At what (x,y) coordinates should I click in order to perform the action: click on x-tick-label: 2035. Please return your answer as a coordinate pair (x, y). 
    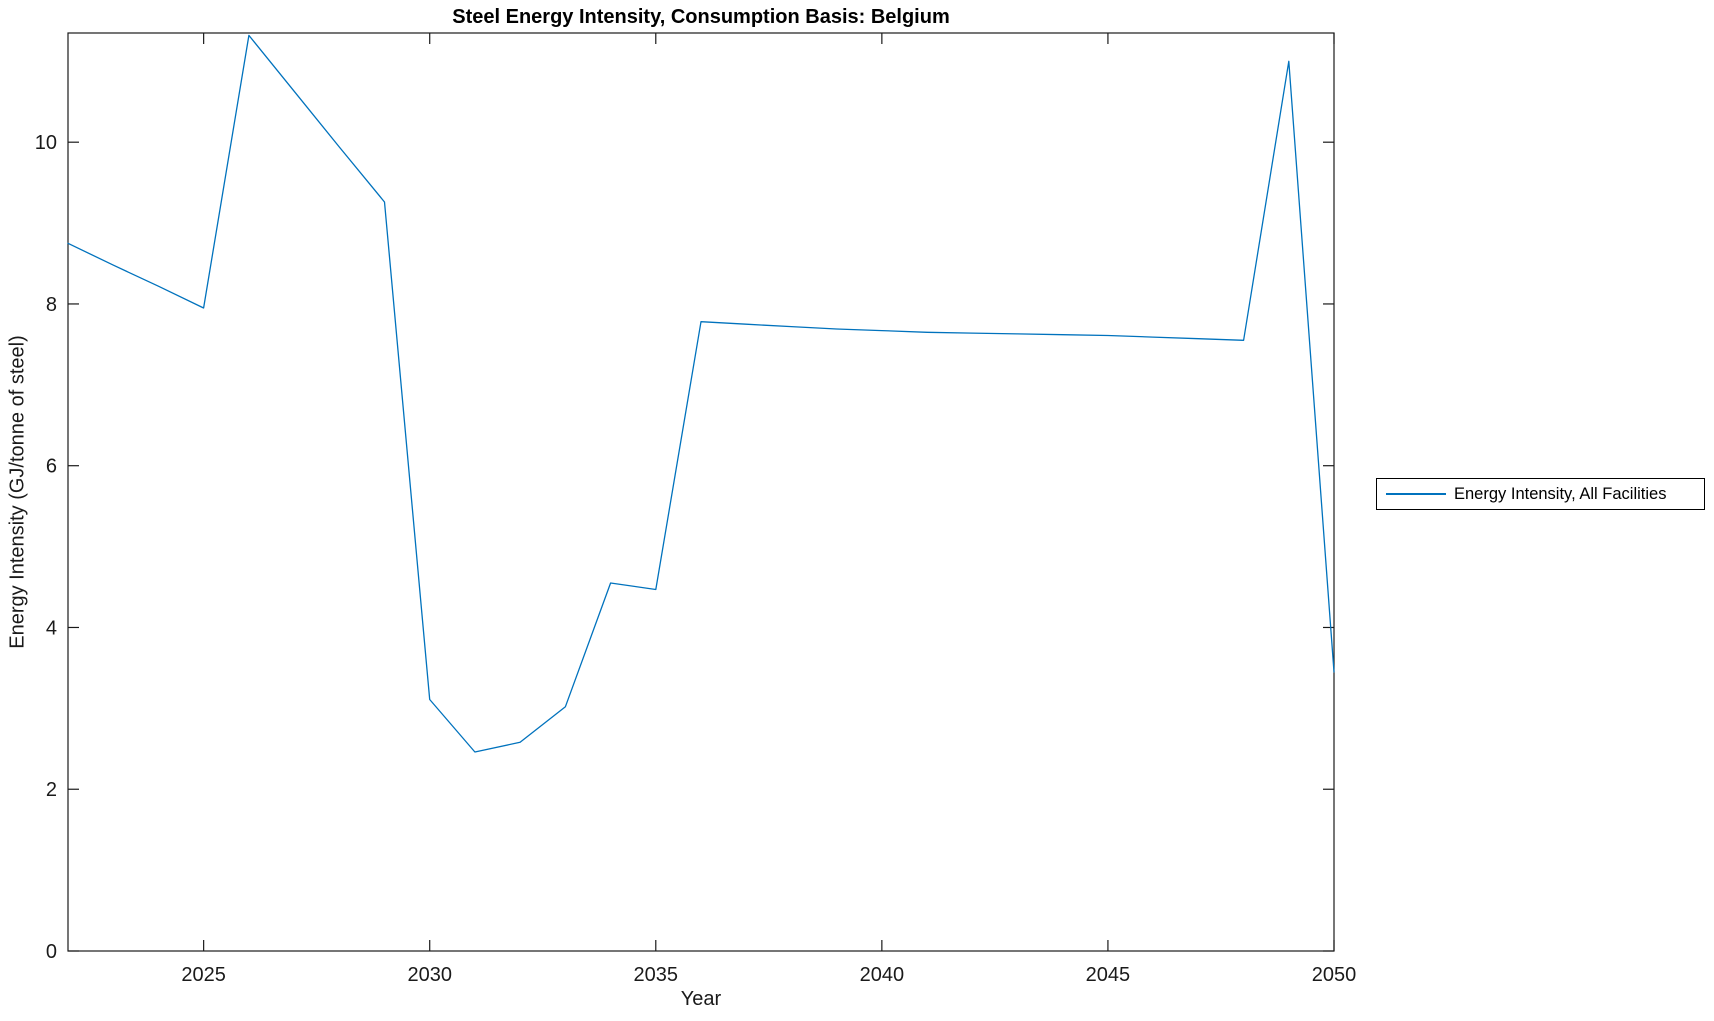
    Looking at the image, I should click on (656, 975).